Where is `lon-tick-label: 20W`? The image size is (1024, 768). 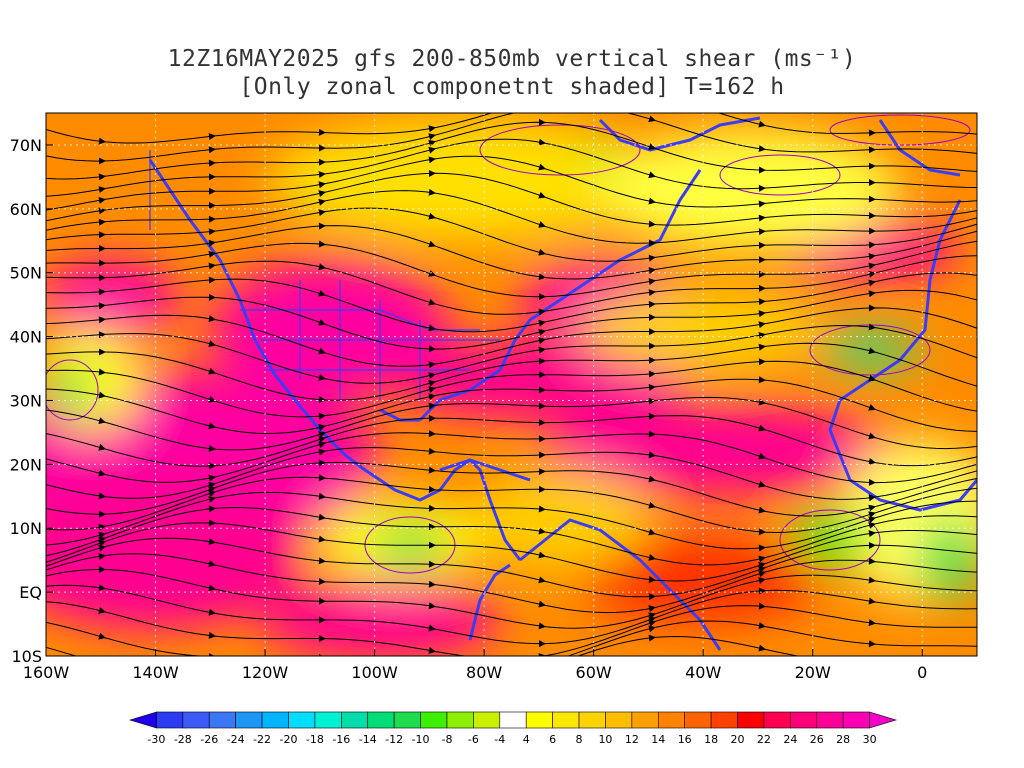
lon-tick-label: 20W is located at coordinates (813, 672).